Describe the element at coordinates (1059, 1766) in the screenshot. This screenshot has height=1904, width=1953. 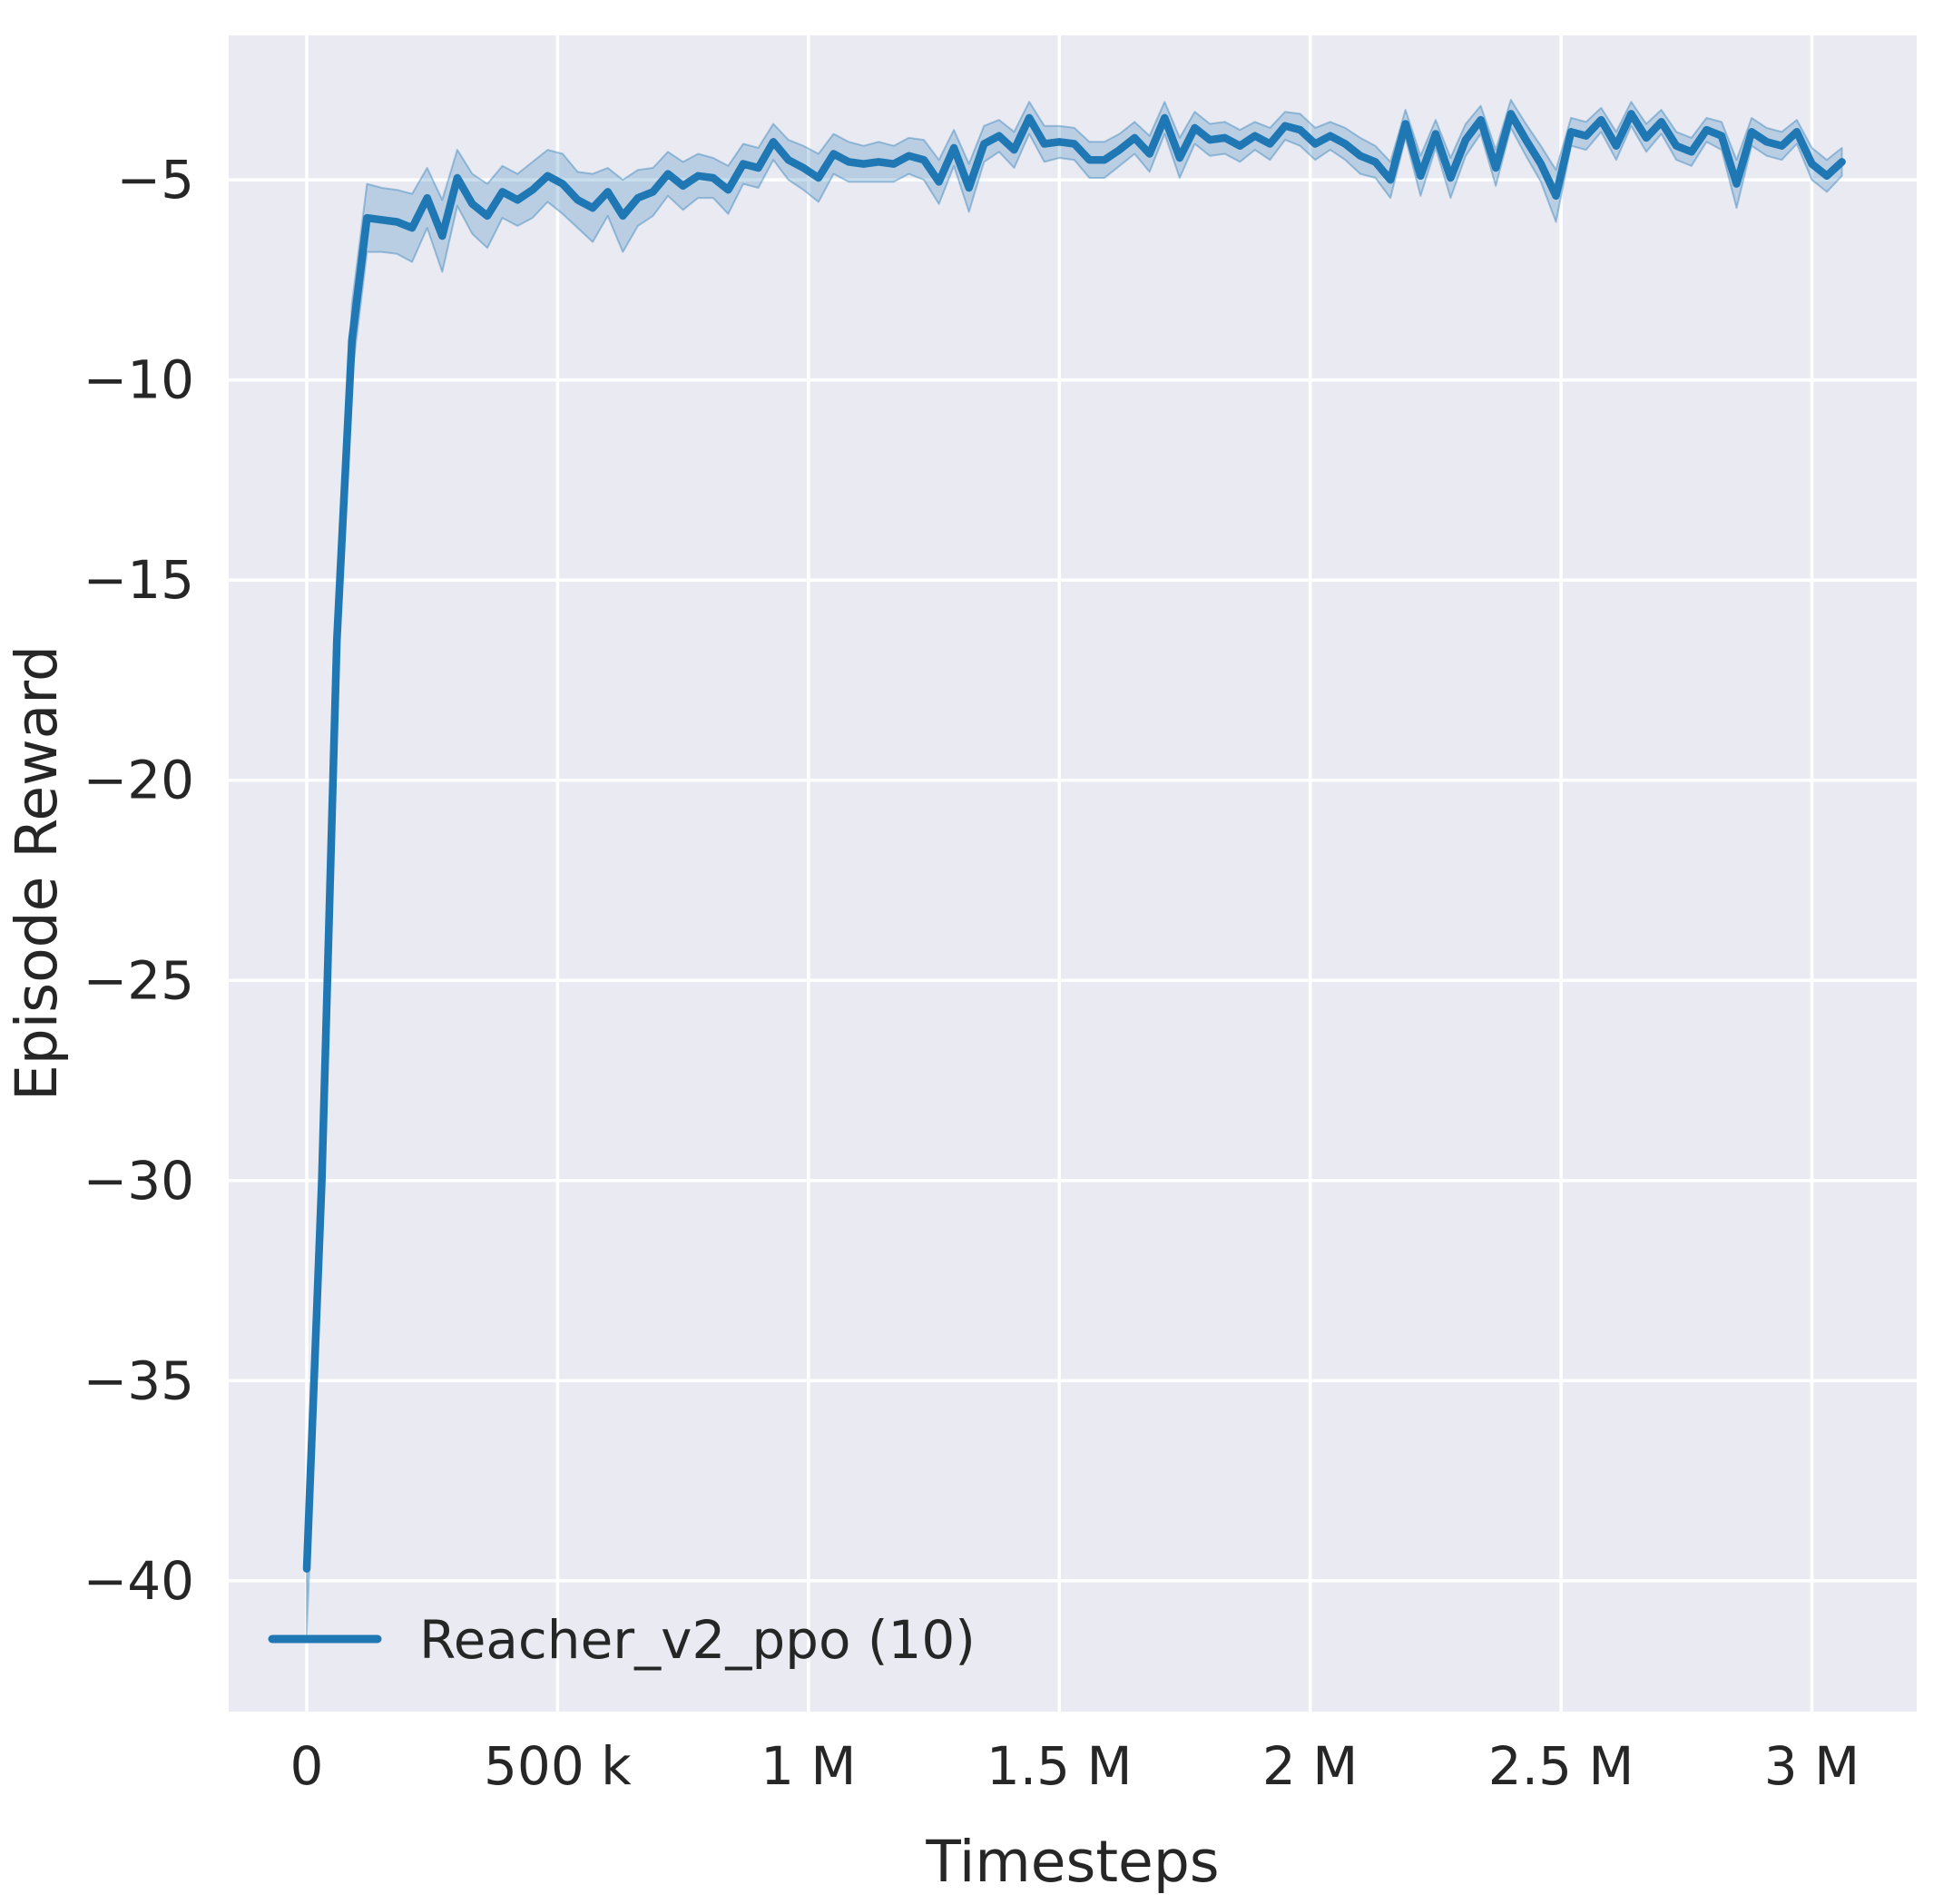
I see `x-tick-label: 1.5 M` at that location.